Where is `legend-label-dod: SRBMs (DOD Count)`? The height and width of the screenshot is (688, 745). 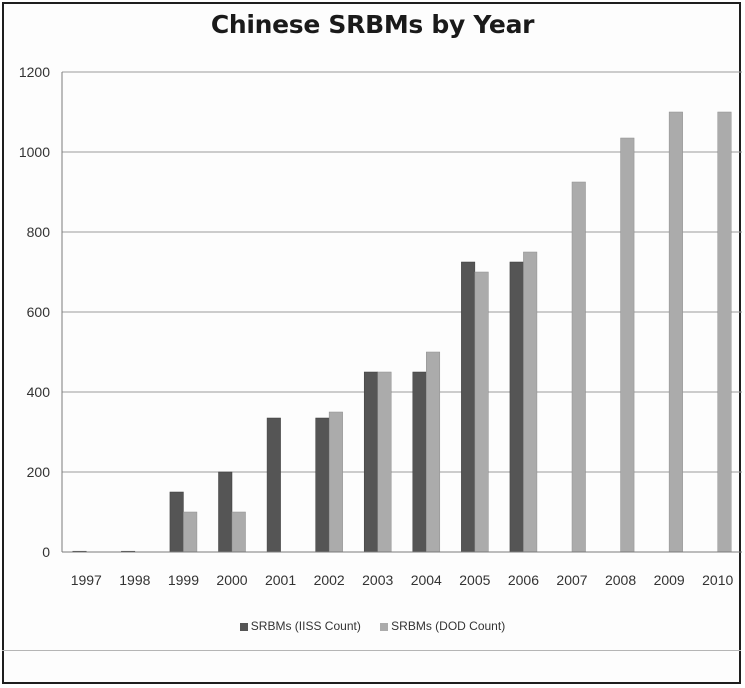 legend-label-dod: SRBMs (DOD Count) is located at coordinates (448, 625).